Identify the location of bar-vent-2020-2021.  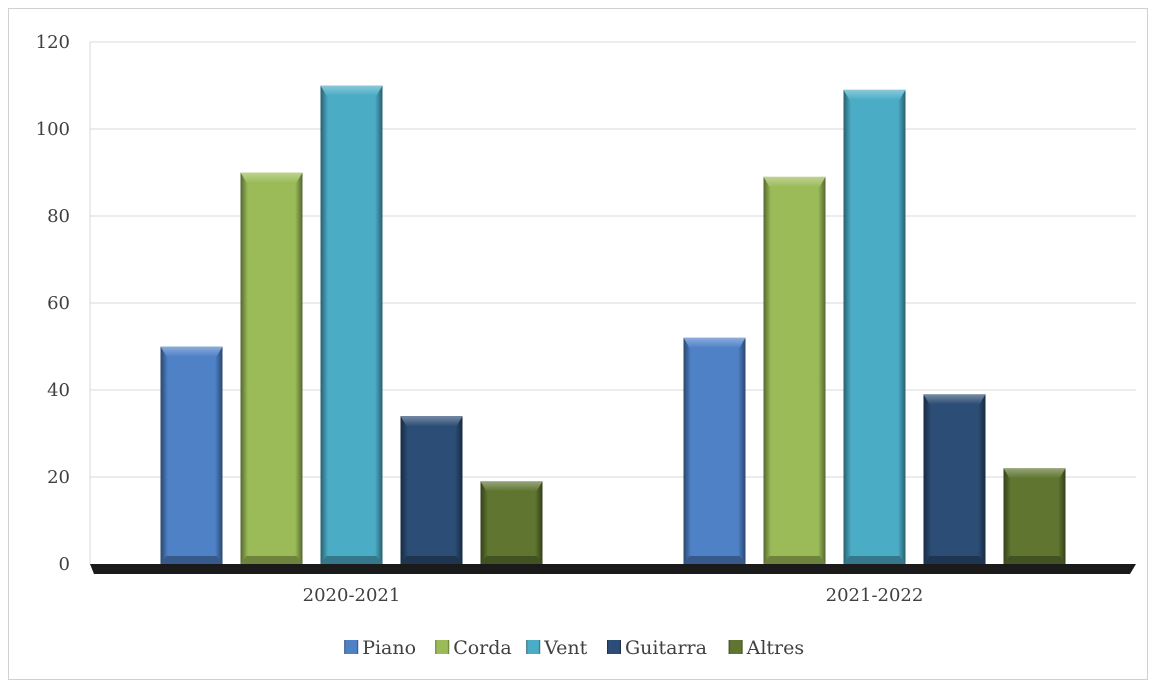
(351, 324).